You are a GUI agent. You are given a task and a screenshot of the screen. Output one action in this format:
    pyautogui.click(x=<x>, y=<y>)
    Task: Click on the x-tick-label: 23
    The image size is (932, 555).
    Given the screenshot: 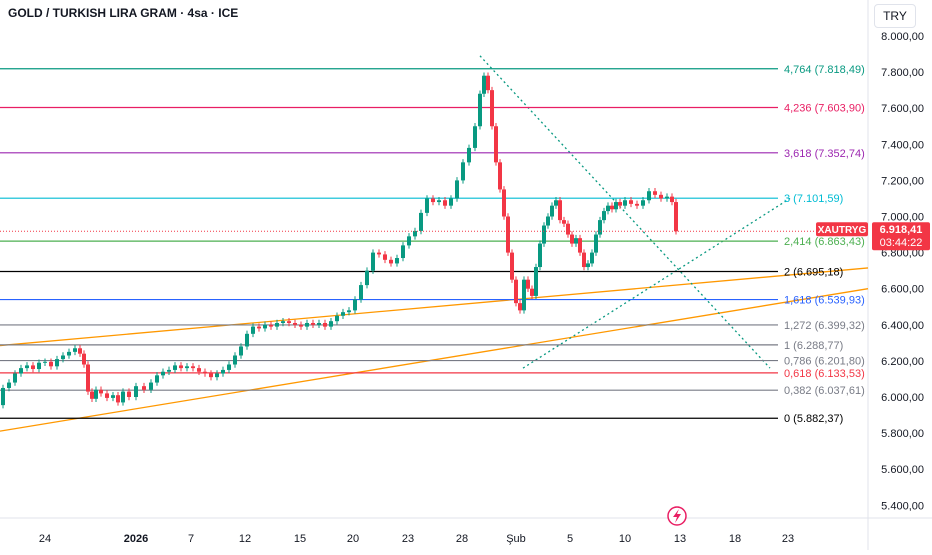 What is the action you would take?
    pyautogui.click(x=788, y=539)
    